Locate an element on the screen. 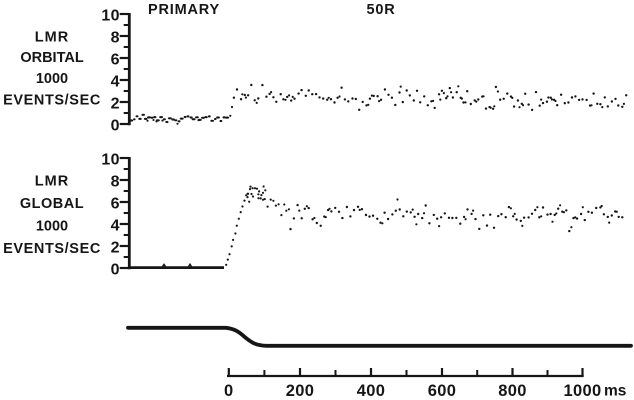  svg-text: PRIMARY is located at coordinates (184, 10).